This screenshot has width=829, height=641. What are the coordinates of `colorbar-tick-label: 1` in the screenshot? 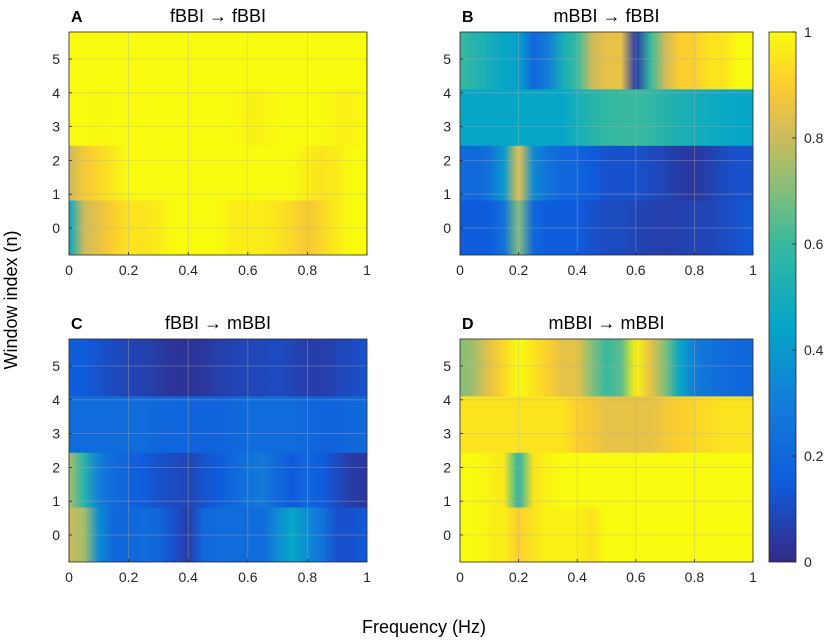 It's located at (808, 32).